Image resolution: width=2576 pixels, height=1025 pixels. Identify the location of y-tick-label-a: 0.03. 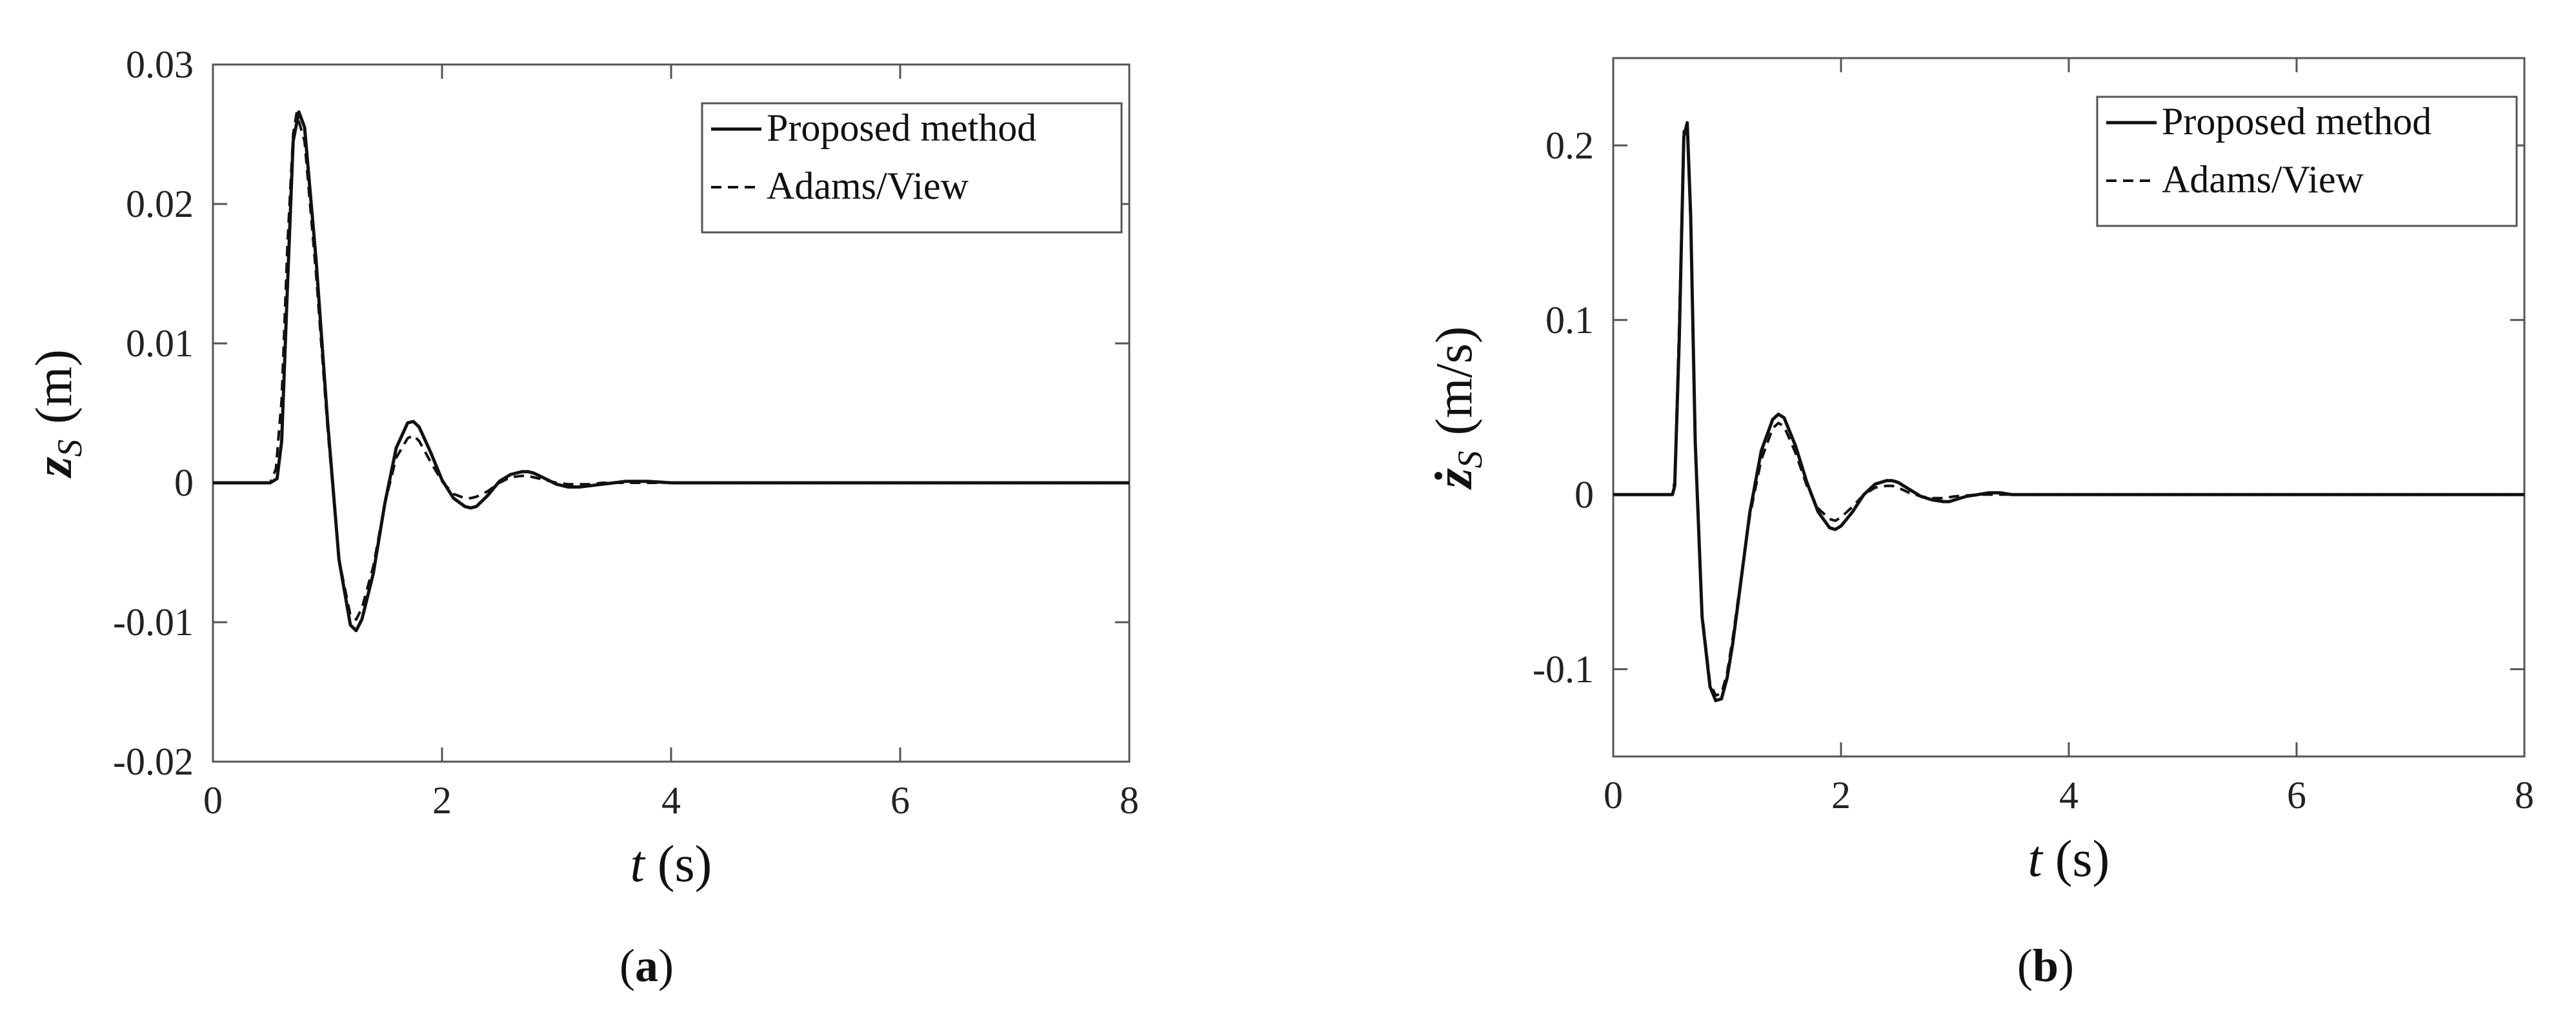
(160, 64).